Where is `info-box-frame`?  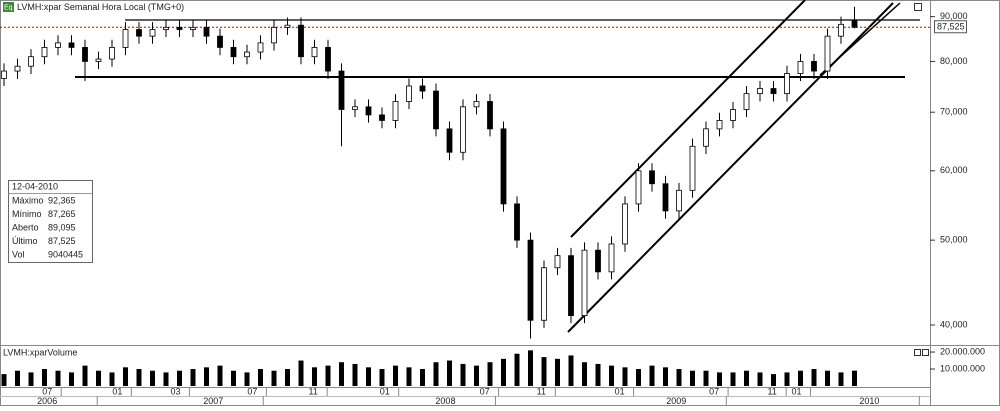
info-box-frame is located at coordinates (50, 221).